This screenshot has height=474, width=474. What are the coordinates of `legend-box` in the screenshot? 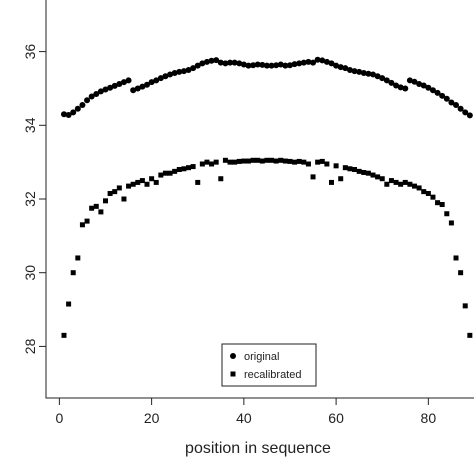 It's located at (269, 365).